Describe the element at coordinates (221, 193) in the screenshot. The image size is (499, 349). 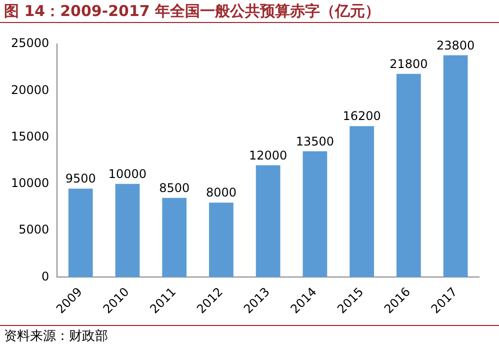
I see `data-label: 8000` at that location.